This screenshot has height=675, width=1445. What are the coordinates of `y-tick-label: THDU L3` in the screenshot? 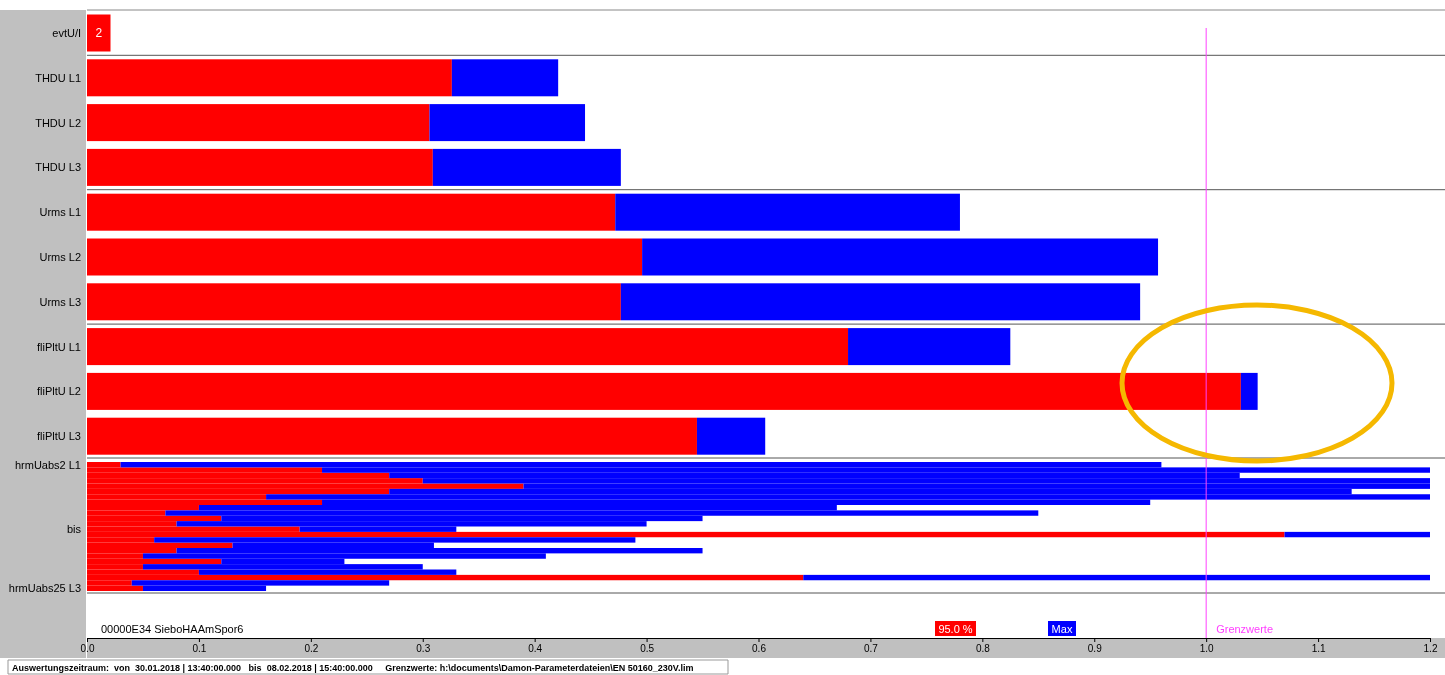 It's located at (58, 167).